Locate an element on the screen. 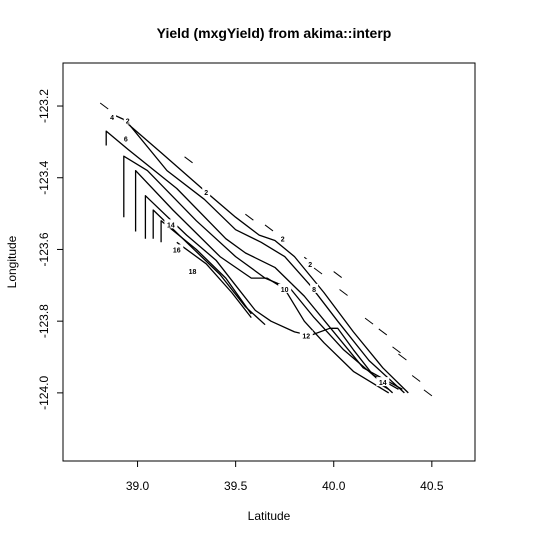 The height and width of the screenshot is (540, 540). x-tick-label: 39.5 is located at coordinates (236, 486).